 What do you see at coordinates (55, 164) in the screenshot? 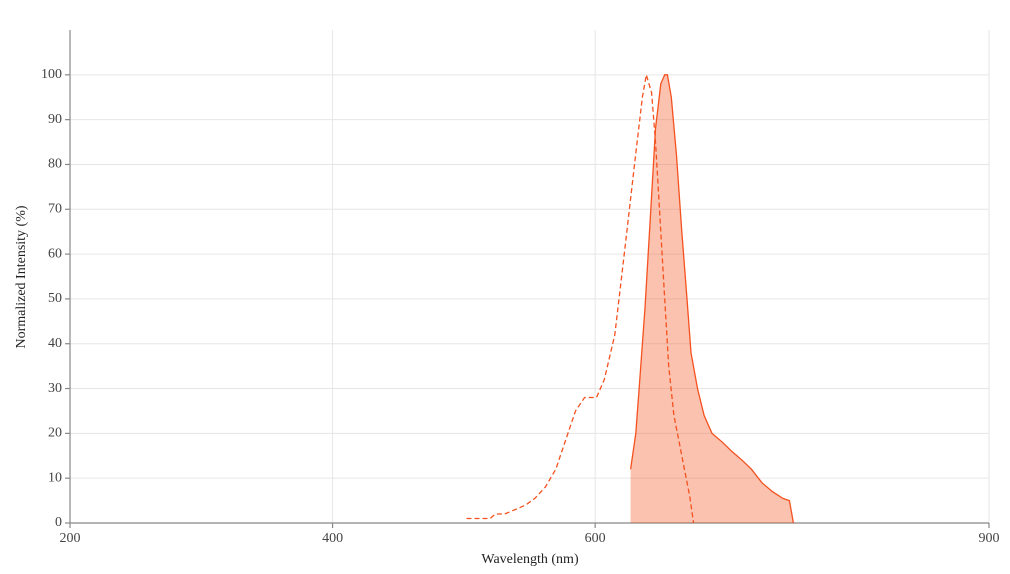
I see `y-tick-label: 80` at bounding box center [55, 164].